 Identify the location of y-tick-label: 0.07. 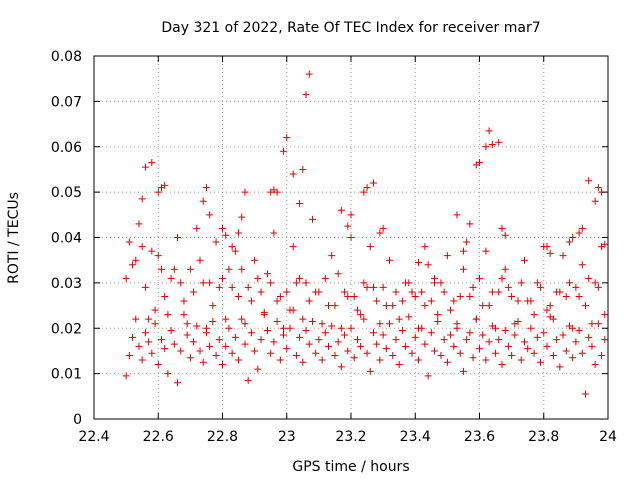
(66, 102).